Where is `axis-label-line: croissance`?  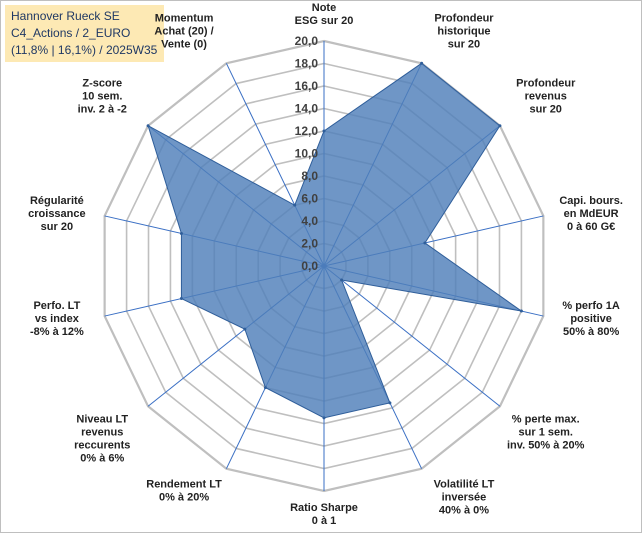 axis-label-line: croissance is located at coordinates (56, 214).